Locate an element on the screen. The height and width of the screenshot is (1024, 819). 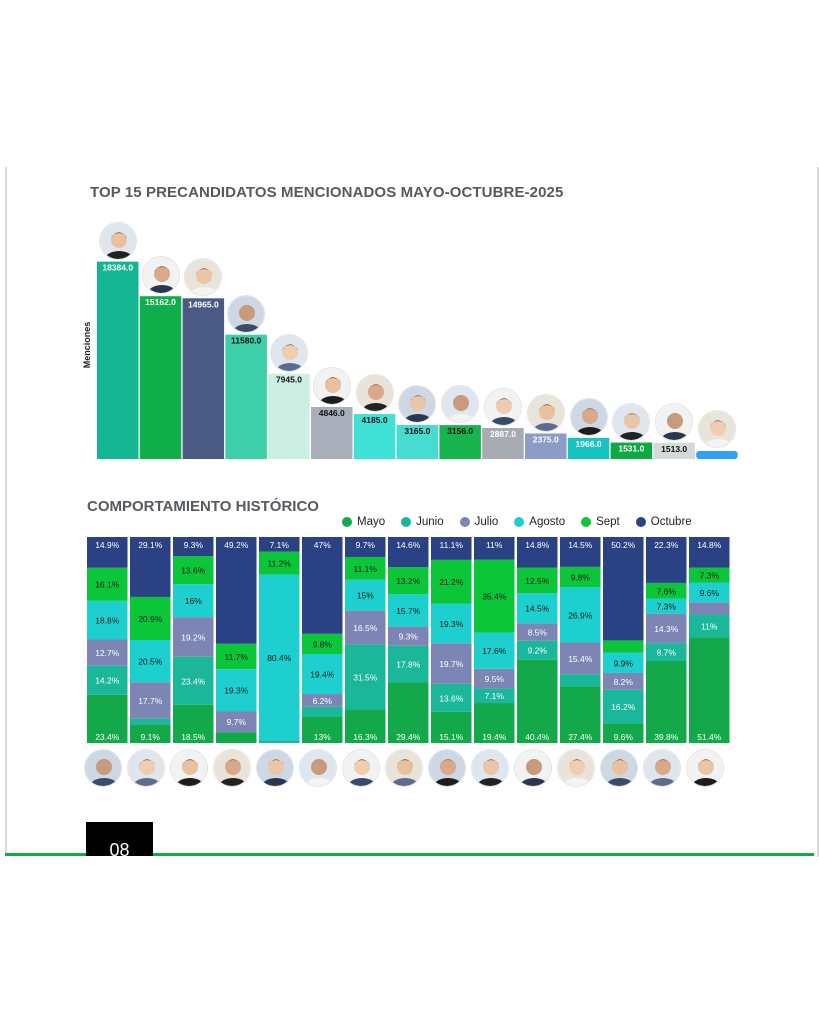
legend-item-octubre: Octubre is located at coordinates (663, 522).